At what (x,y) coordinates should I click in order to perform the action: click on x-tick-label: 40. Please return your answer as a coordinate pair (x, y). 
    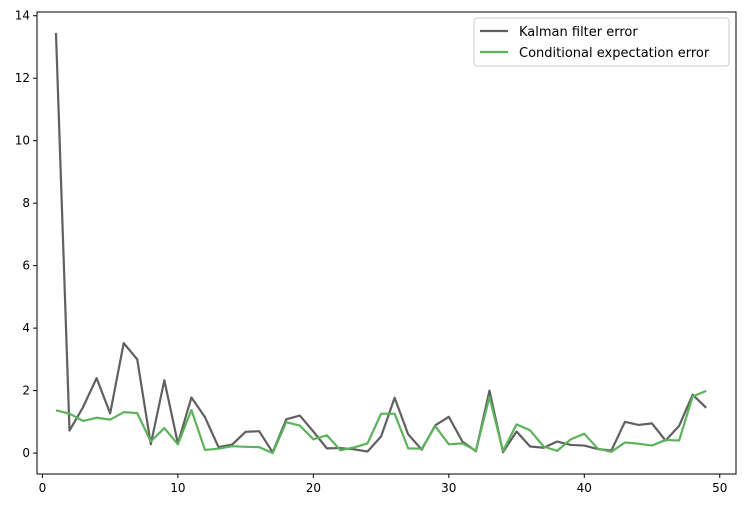
    Looking at the image, I should click on (584, 488).